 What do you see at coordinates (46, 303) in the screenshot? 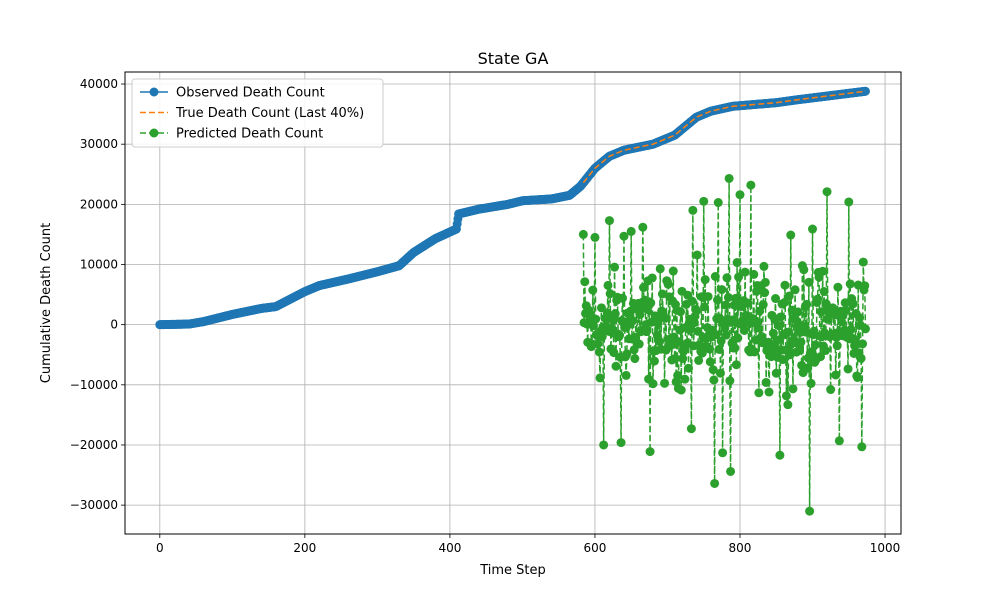
I see `y-axis-label: Cumulative Death Count` at bounding box center [46, 303].